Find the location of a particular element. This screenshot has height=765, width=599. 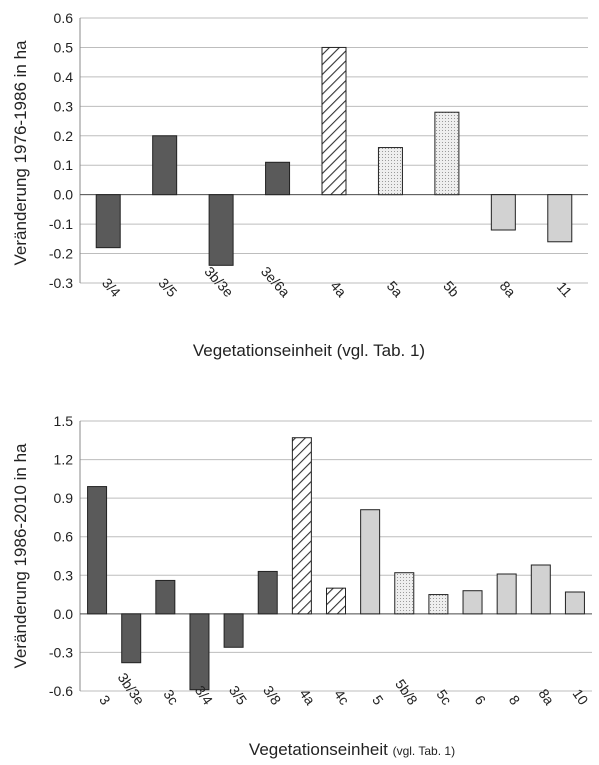

x-axis-label-main: Vegetationseinheit is located at coordinates (321, 749).